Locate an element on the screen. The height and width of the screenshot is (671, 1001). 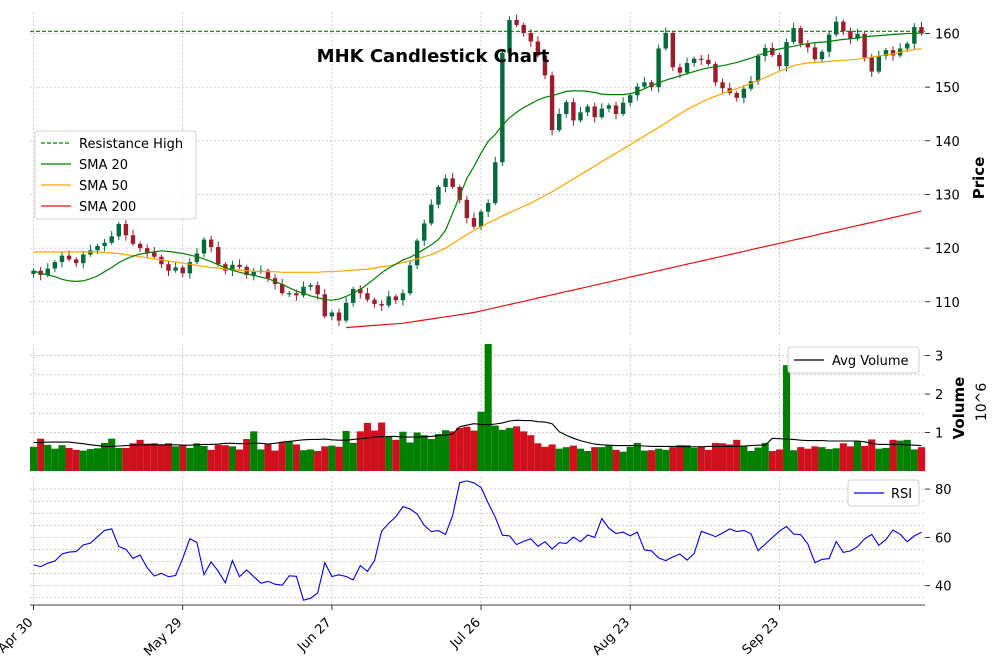
volume-y-axis: 1 2 3 is located at coordinates (934, 396).